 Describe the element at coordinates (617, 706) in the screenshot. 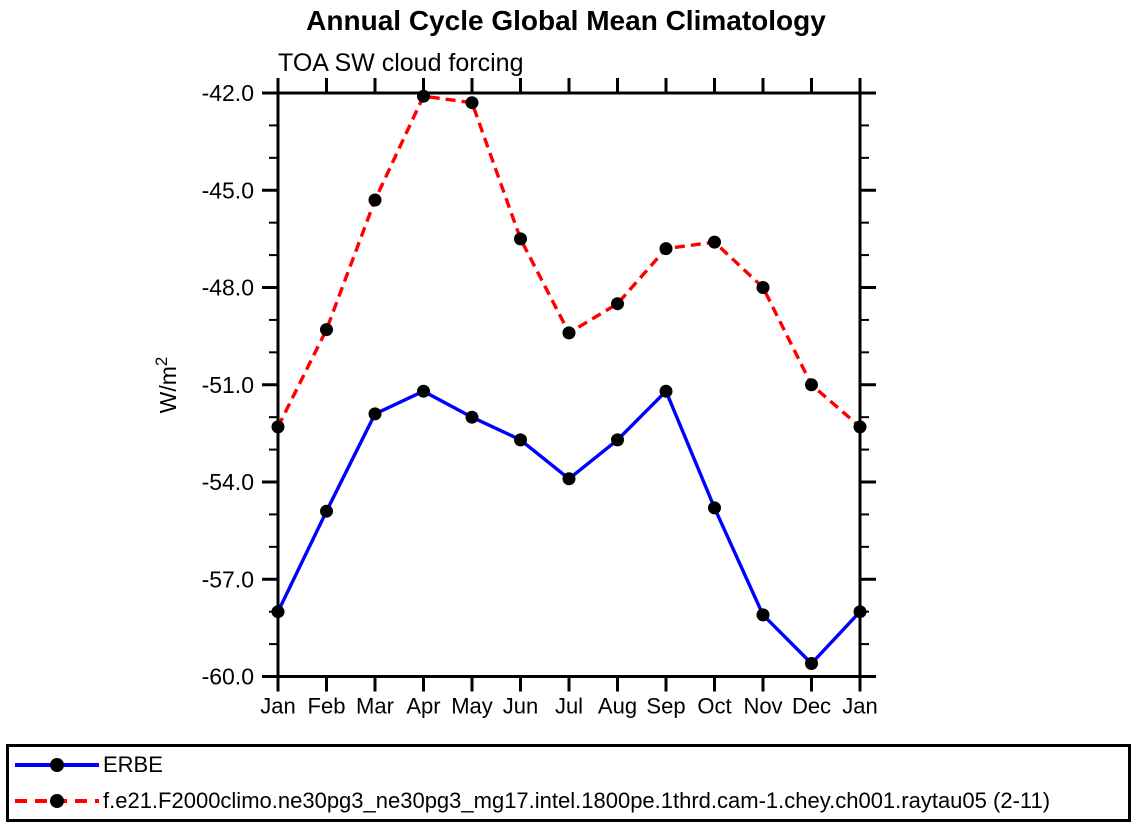

I see `x-tick-label: Aug` at that location.